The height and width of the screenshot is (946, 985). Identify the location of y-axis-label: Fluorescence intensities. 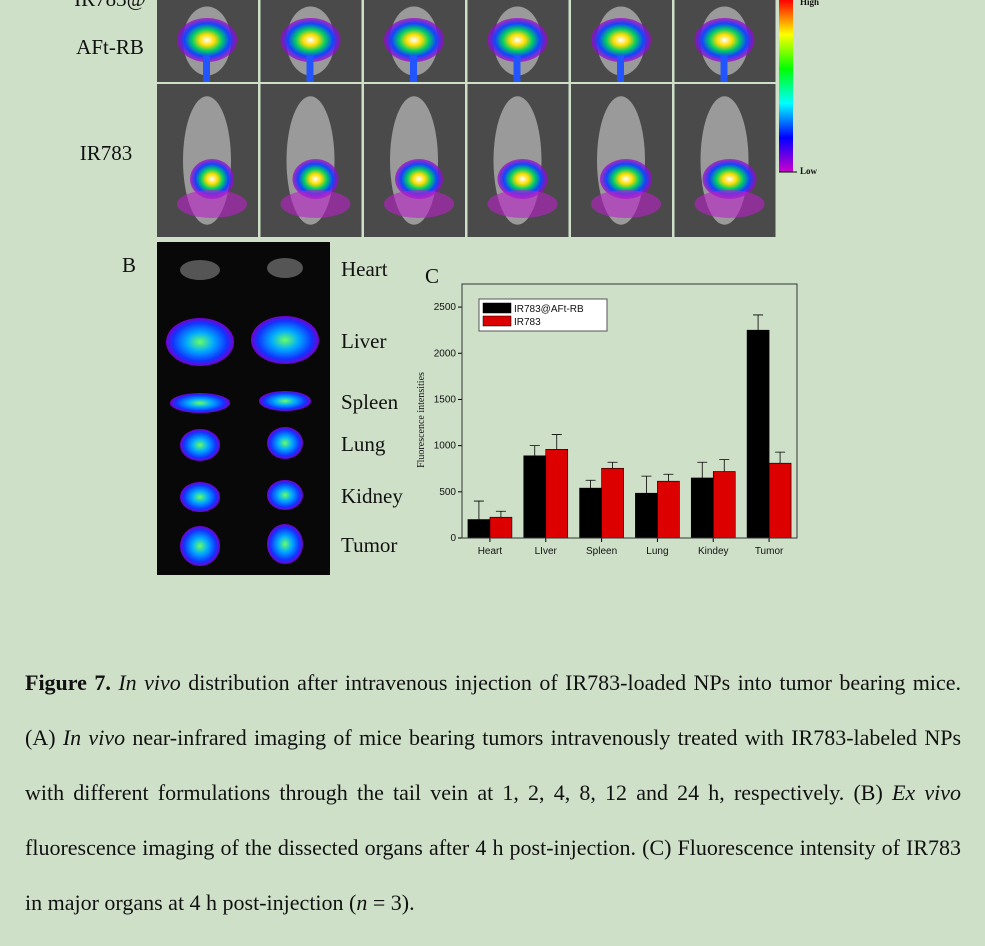
(421, 420).